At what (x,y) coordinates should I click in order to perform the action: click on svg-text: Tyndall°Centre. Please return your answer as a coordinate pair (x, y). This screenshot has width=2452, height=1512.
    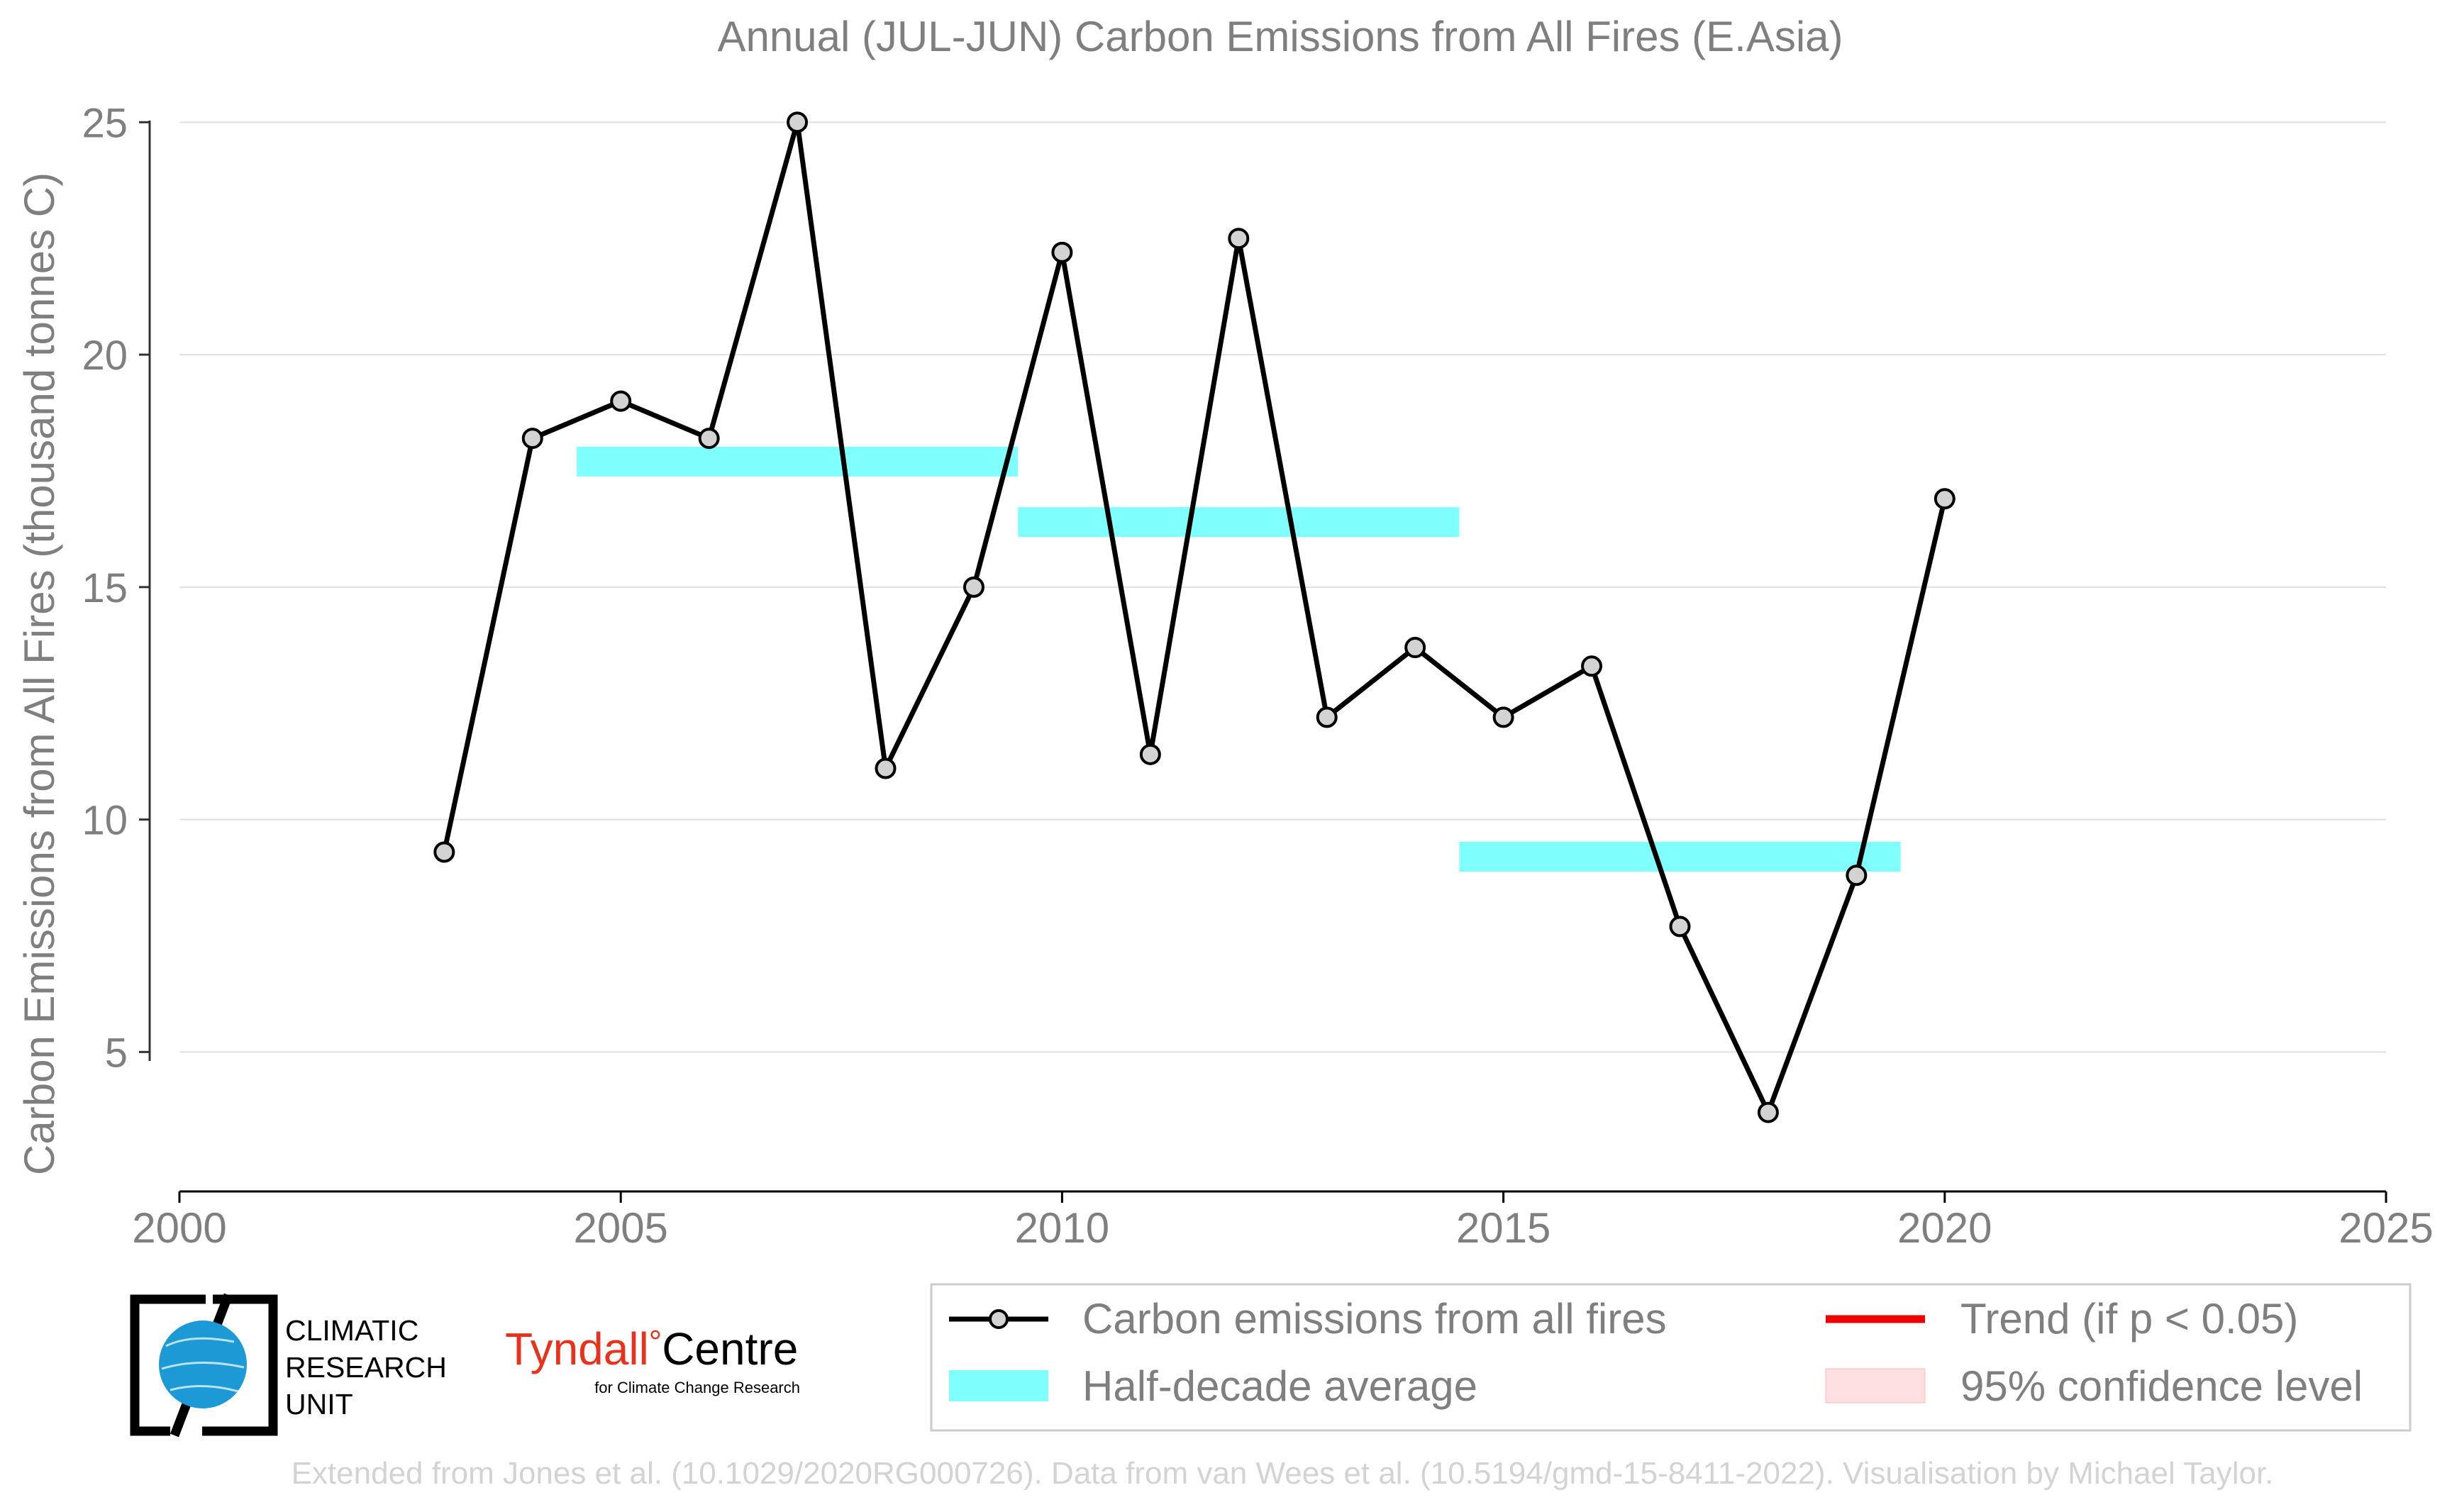
    Looking at the image, I should click on (651, 1348).